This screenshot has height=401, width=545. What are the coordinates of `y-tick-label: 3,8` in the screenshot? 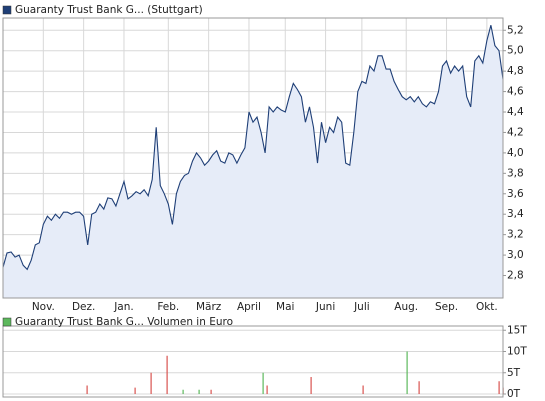 It's located at (515, 173).